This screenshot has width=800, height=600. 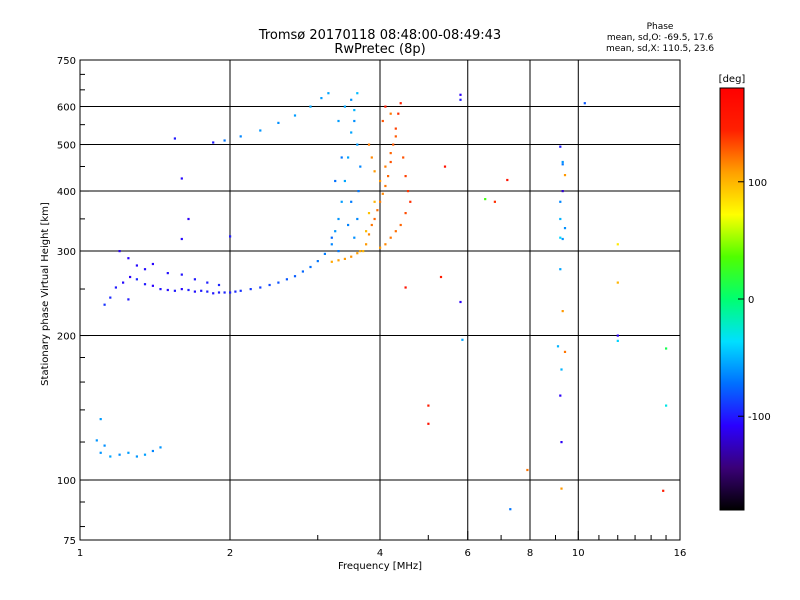 I want to click on y-tick-label: 100, so click(x=66, y=481).